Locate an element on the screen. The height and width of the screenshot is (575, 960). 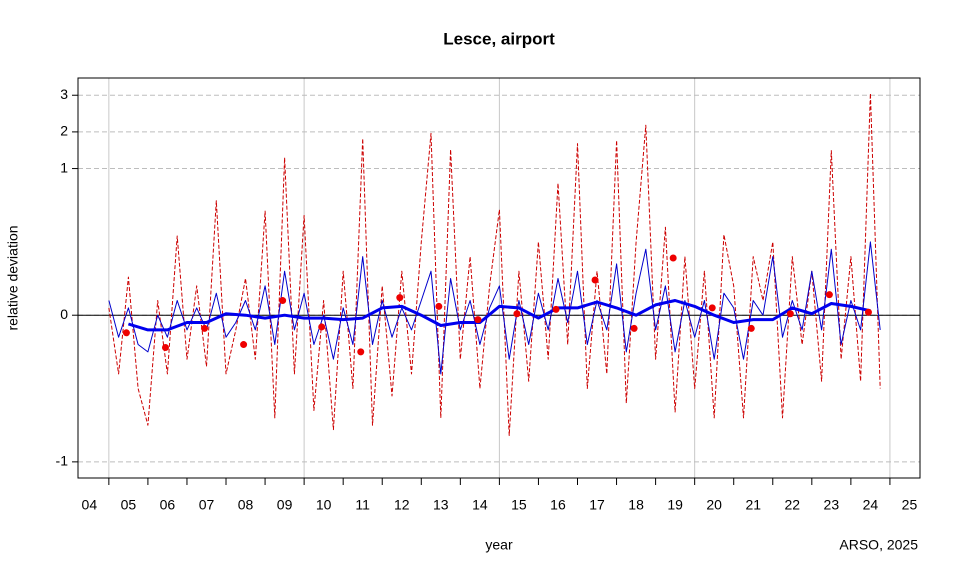
x-tick-label: 20 is located at coordinates (714, 505).